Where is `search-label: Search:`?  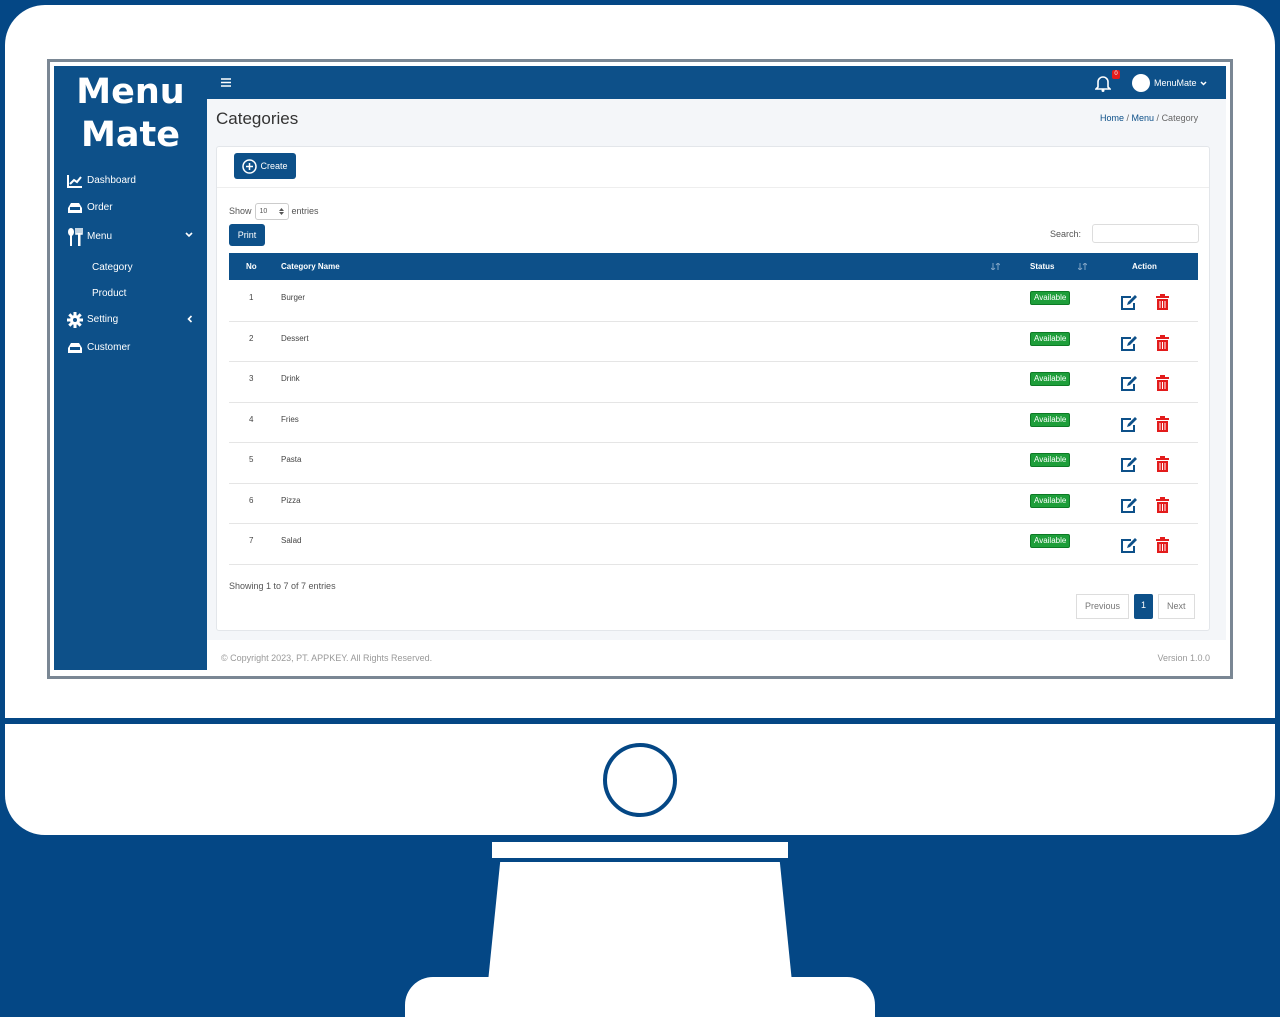 search-label: Search: is located at coordinates (1066, 234).